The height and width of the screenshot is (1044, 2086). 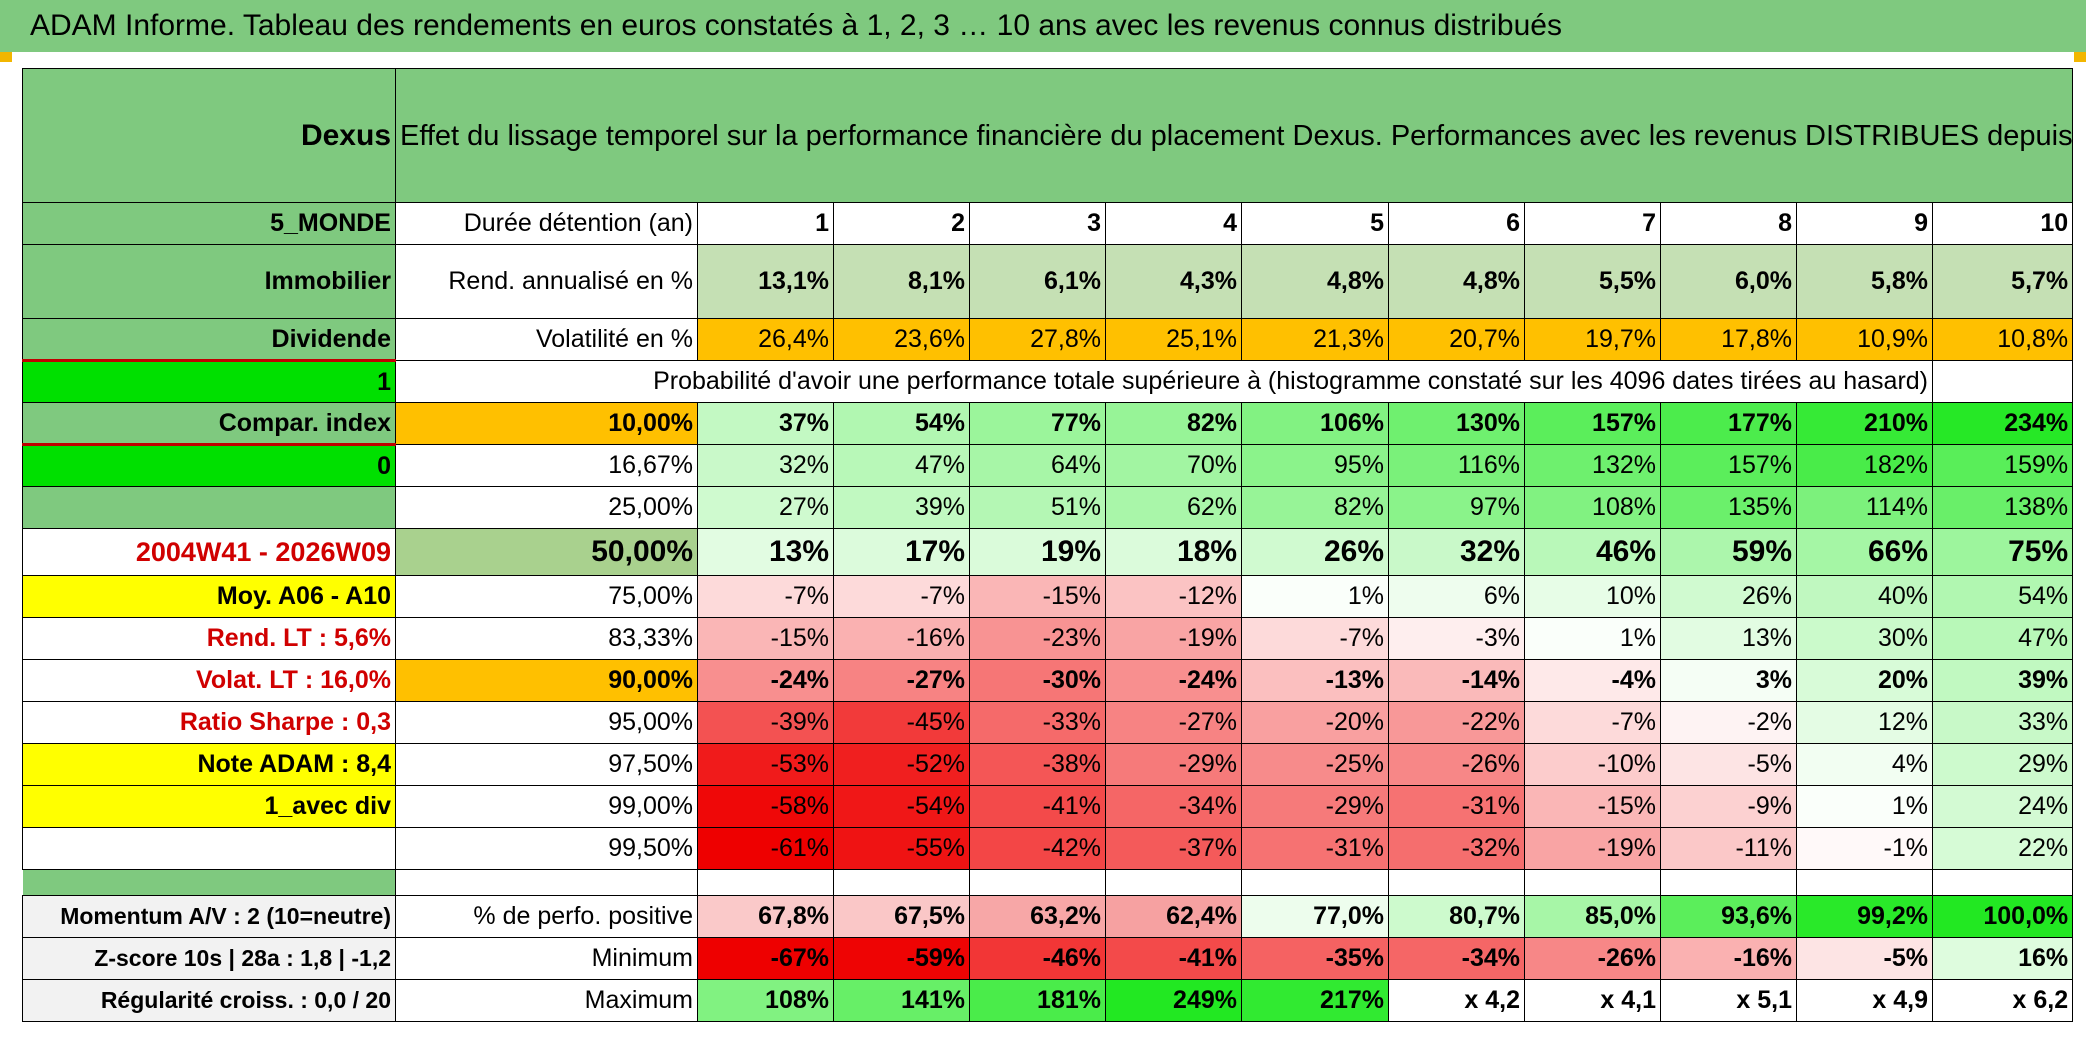 What do you see at coordinates (1864, 596) in the screenshot?
I see `prob-value: 40%` at bounding box center [1864, 596].